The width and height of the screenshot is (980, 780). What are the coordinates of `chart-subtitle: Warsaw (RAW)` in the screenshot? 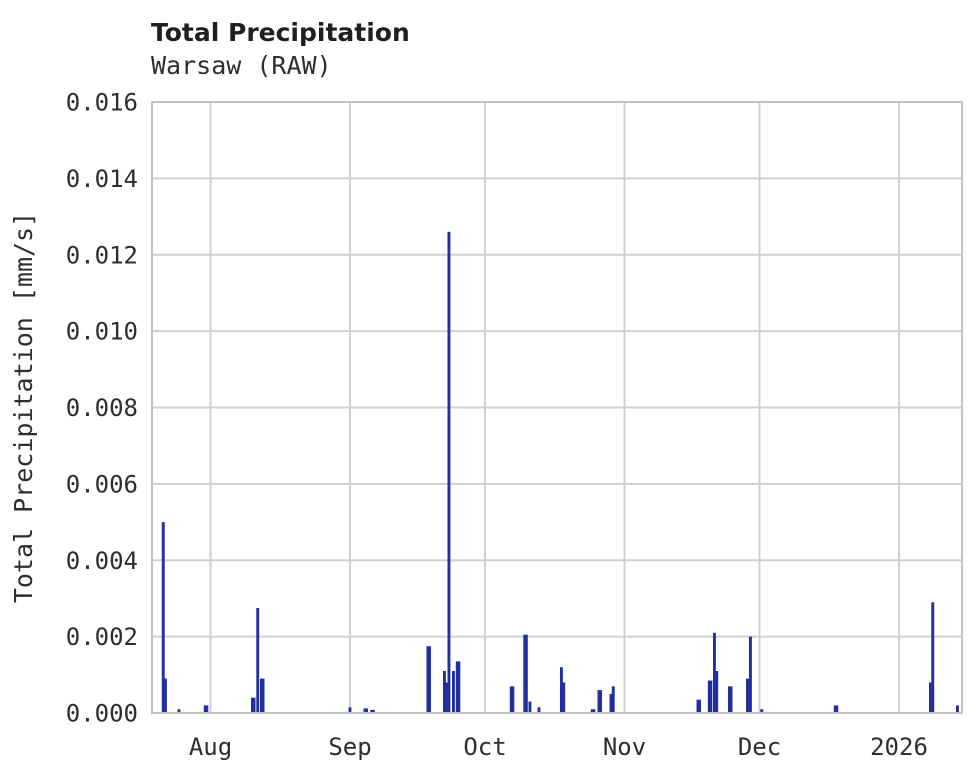 It's located at (241, 65).